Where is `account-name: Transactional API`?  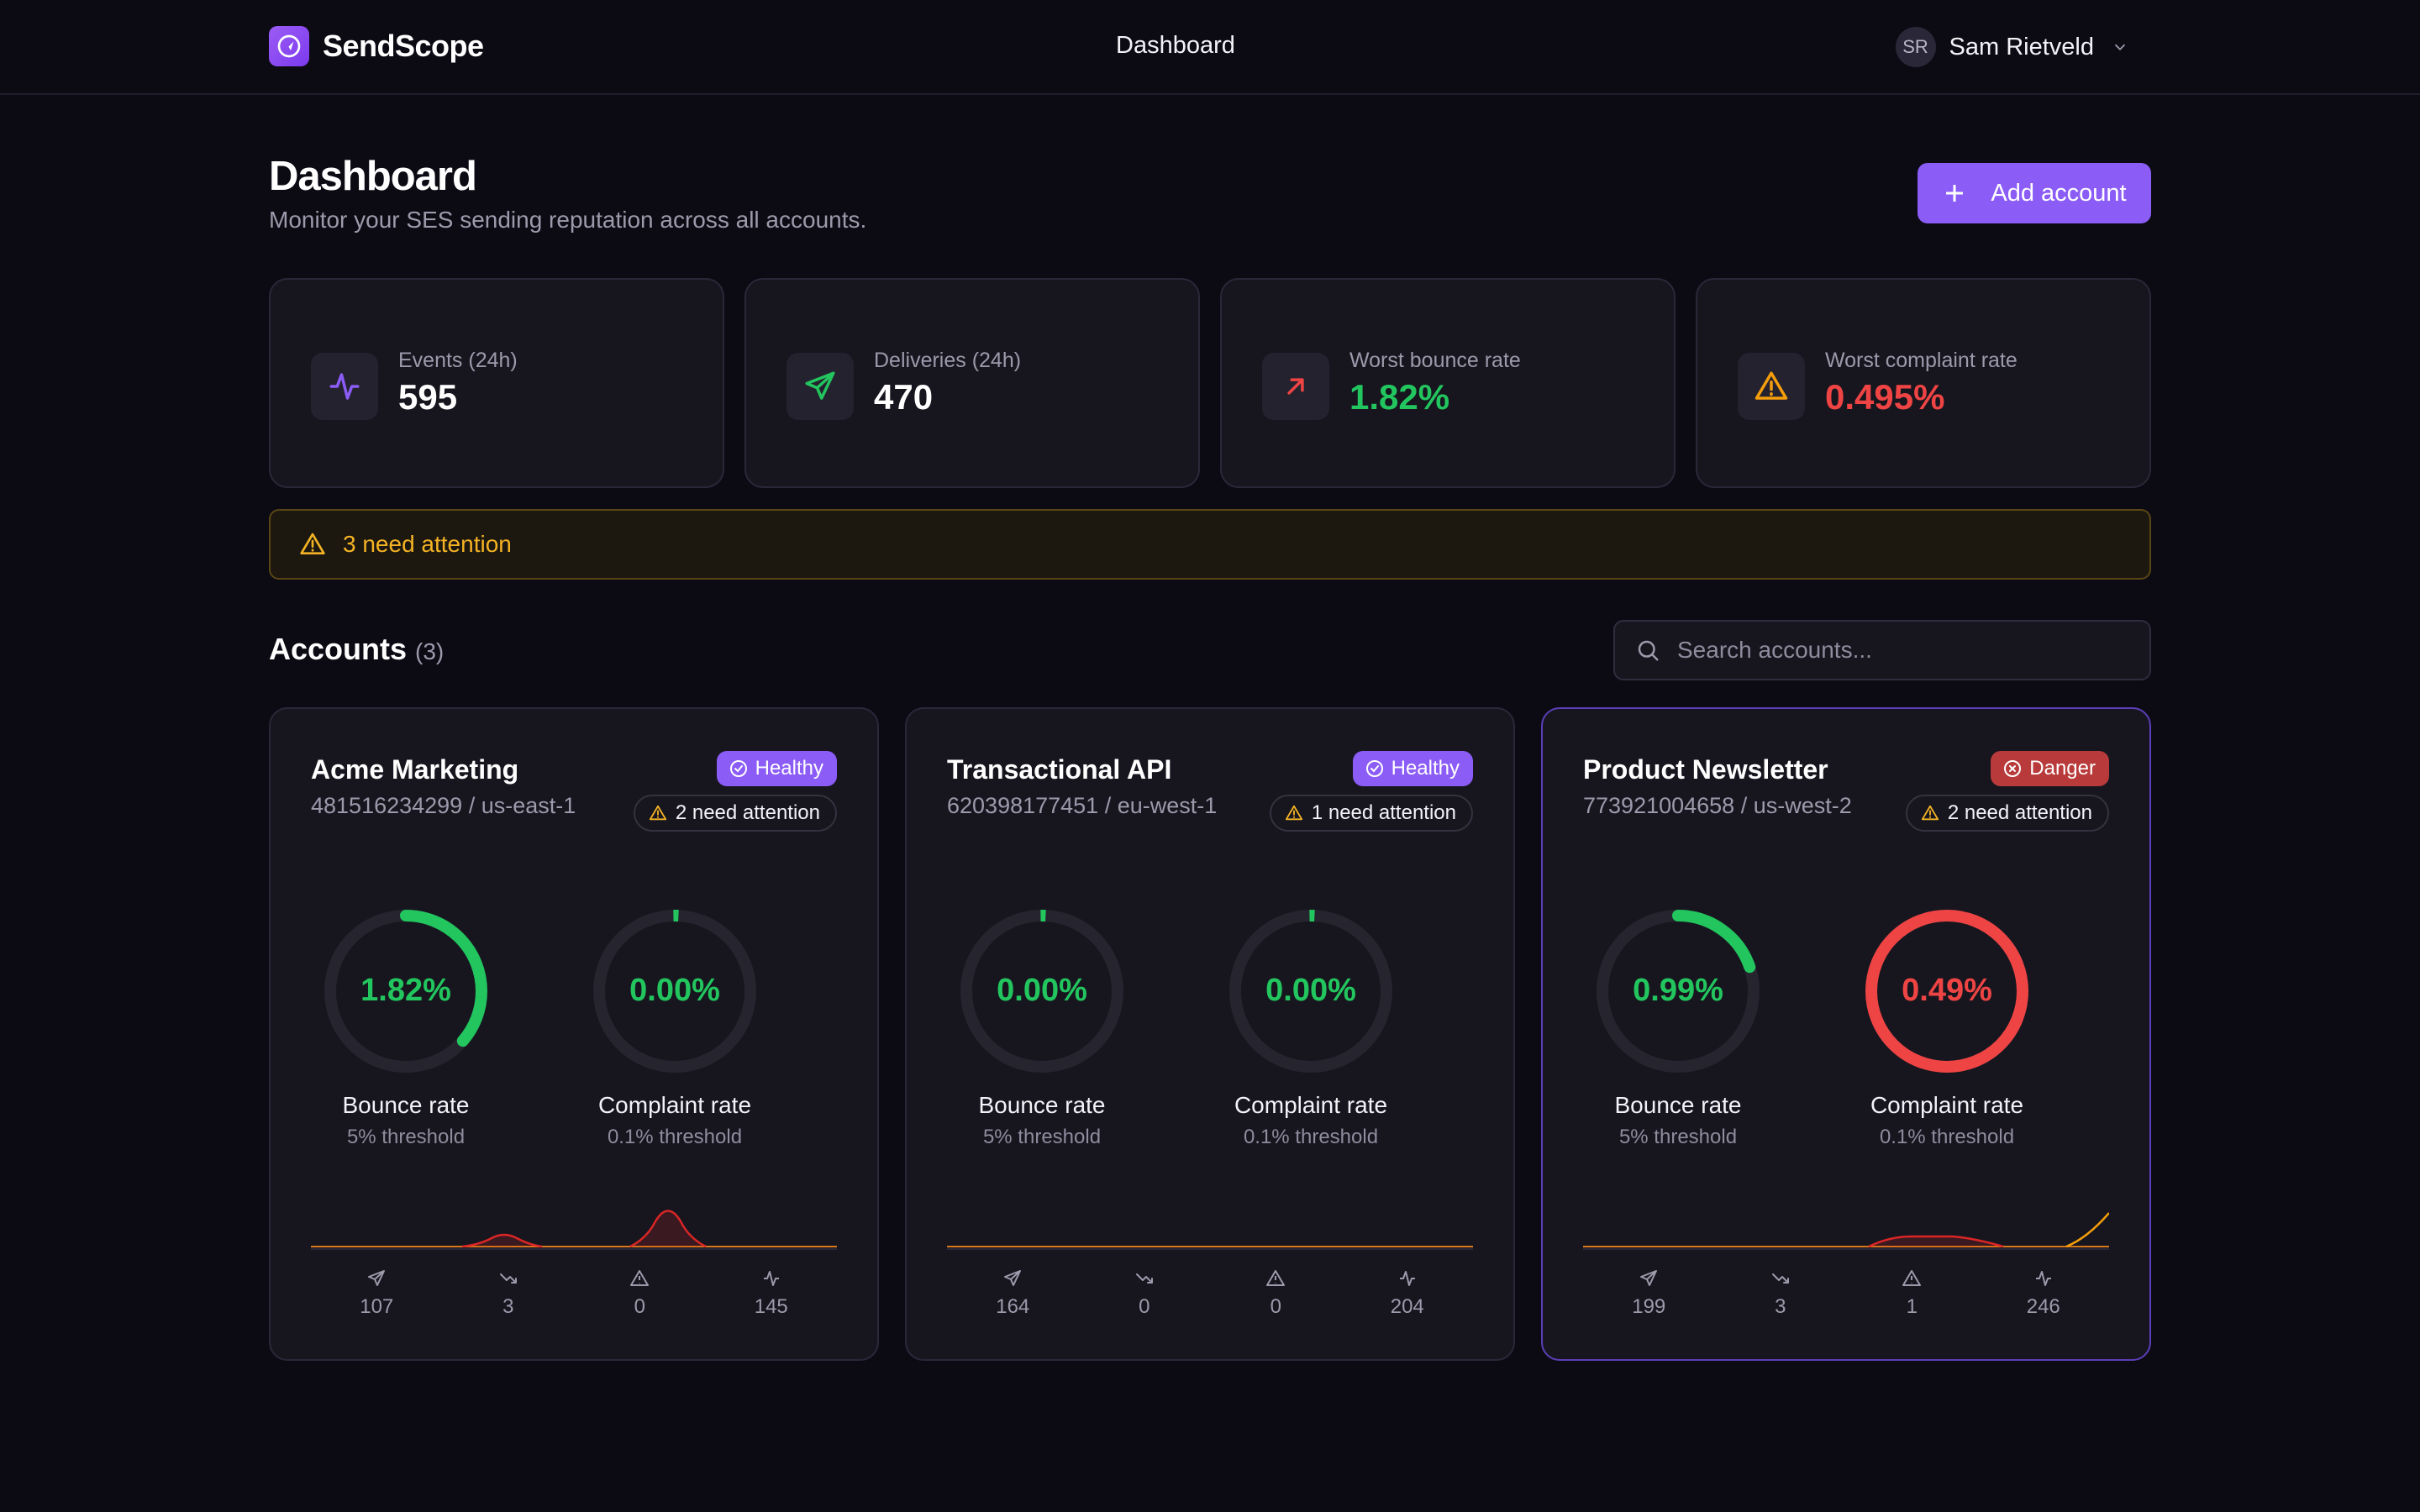 account-name: Transactional API is located at coordinates (1059, 769).